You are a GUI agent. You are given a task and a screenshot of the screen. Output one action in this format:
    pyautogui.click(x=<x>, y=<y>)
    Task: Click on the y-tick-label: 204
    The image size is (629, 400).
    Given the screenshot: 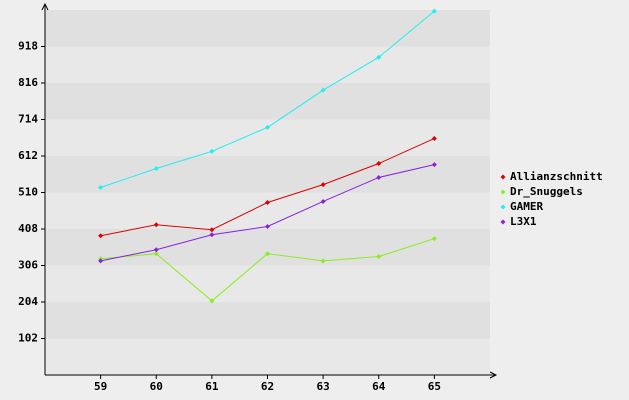 What is the action you would take?
    pyautogui.click(x=28, y=301)
    